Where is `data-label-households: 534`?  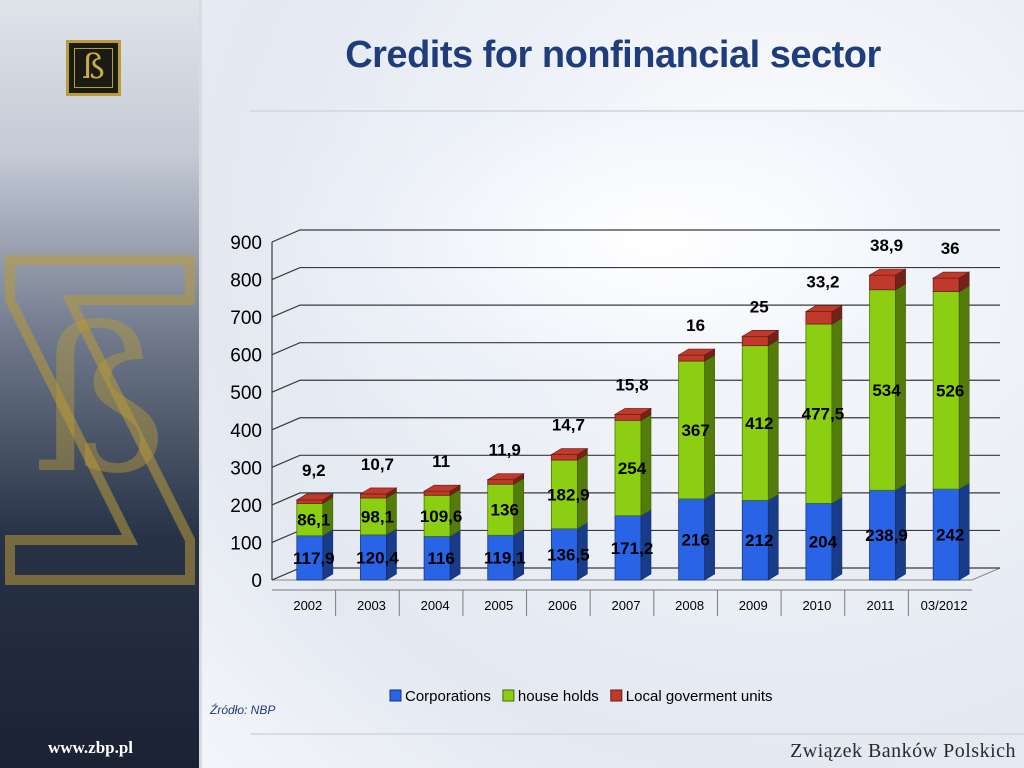
data-label-households: 534 is located at coordinates (886, 390).